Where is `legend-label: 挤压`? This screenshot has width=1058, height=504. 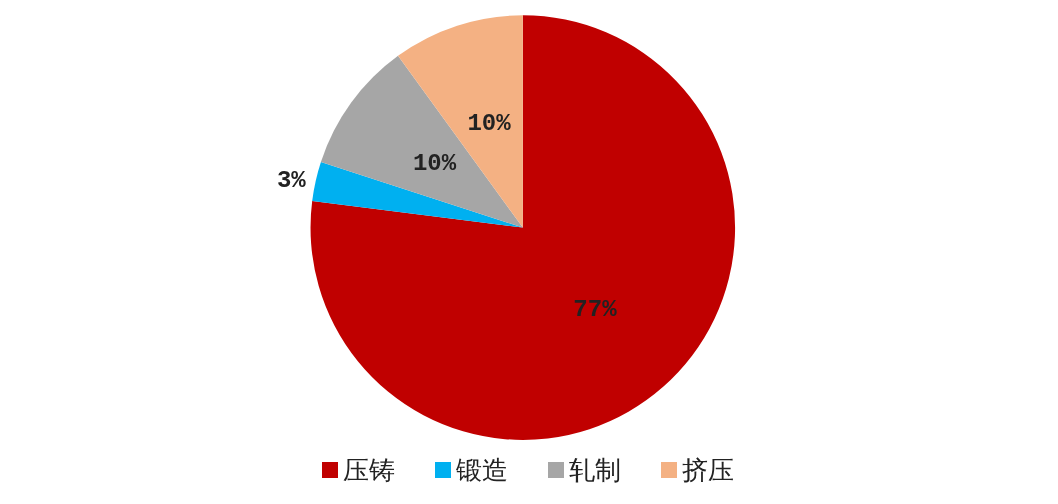
legend-label: 挤压 is located at coordinates (708, 470).